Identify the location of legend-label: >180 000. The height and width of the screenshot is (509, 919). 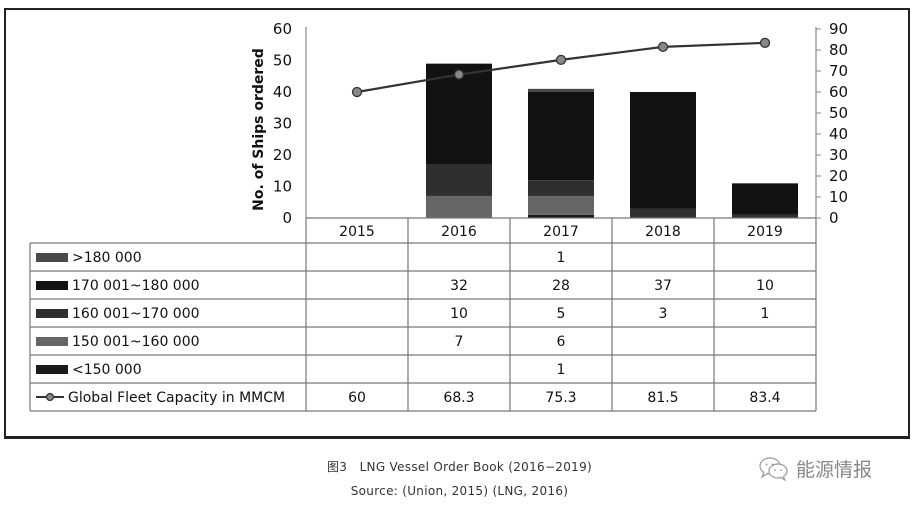
(107, 258).